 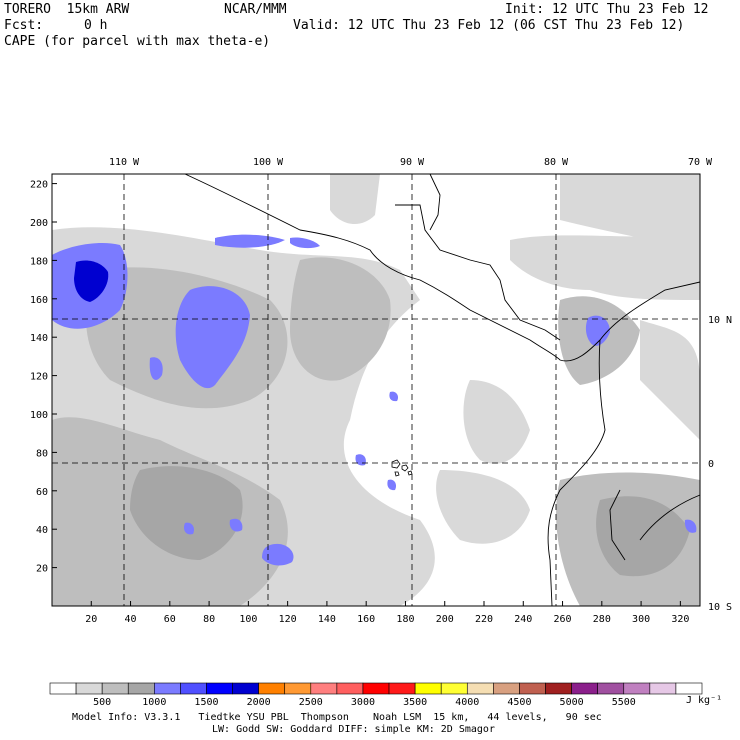 I want to click on y-axis: 20 40 60 80 100 120 140 160 180 200 220, so click(x=43, y=377).